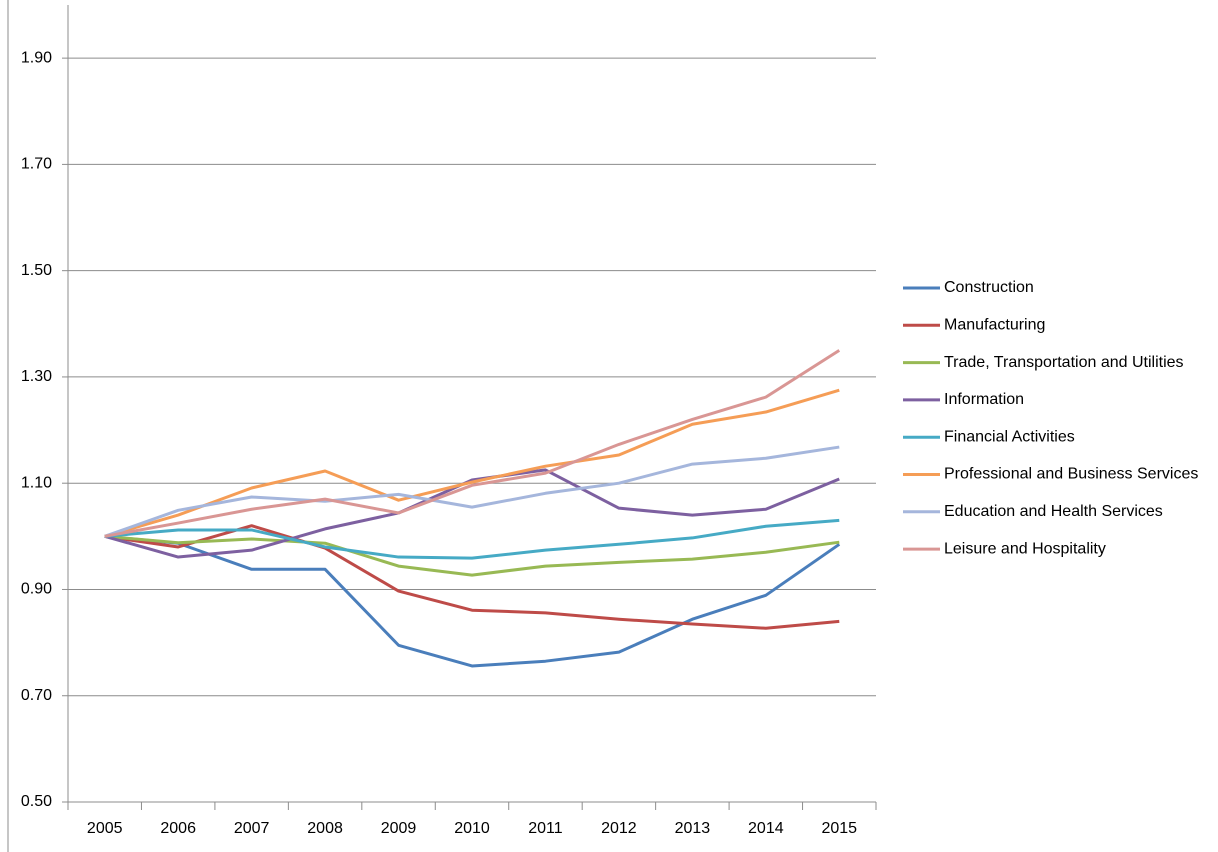 This screenshot has width=1218, height=852. I want to click on legend-label: Professional and Business Services, so click(1071, 474).